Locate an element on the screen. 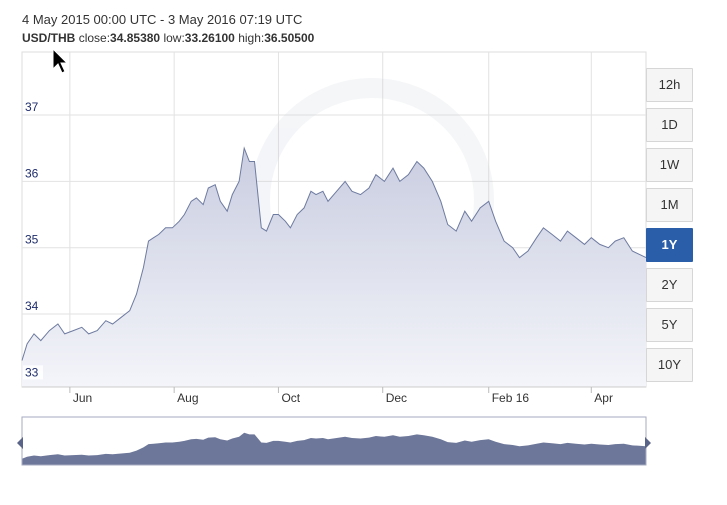 The height and width of the screenshot is (505, 727). close-label: close: is located at coordinates (94, 38).